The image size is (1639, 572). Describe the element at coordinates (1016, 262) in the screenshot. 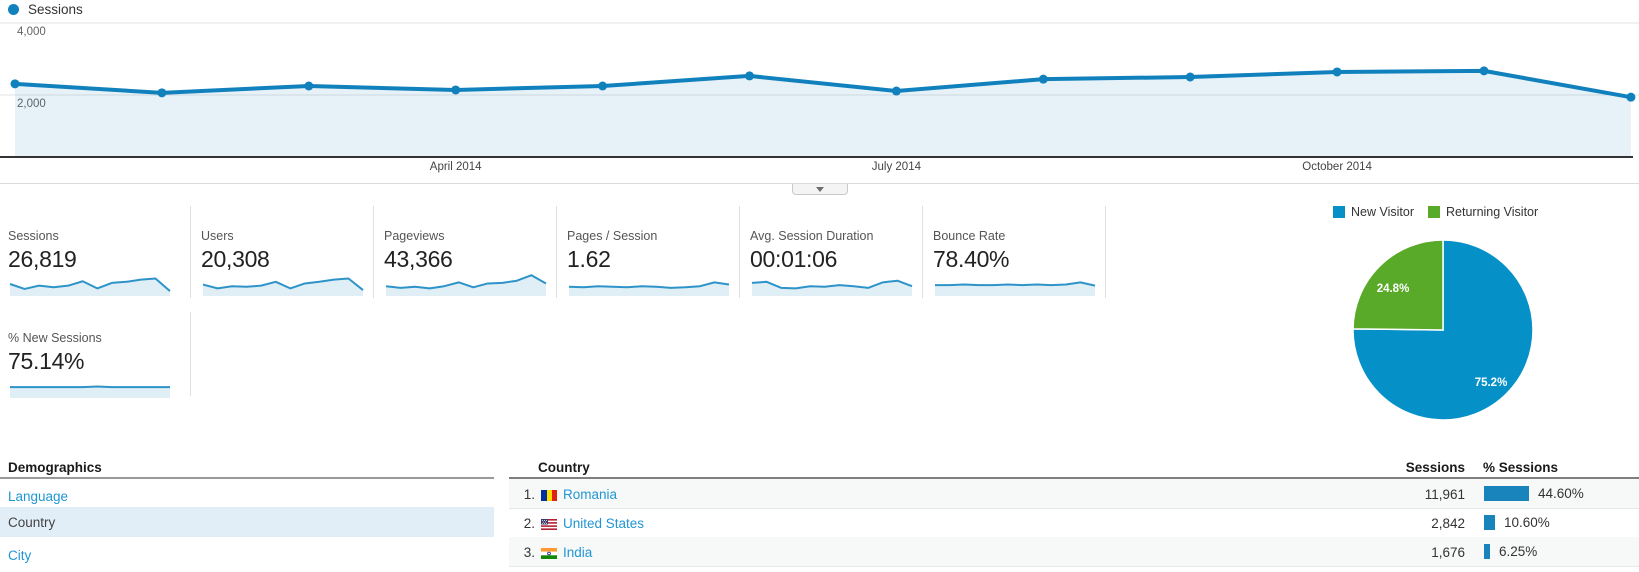

I see `metric-card-bounce-rate: Bounce Rate 78.40%` at that location.